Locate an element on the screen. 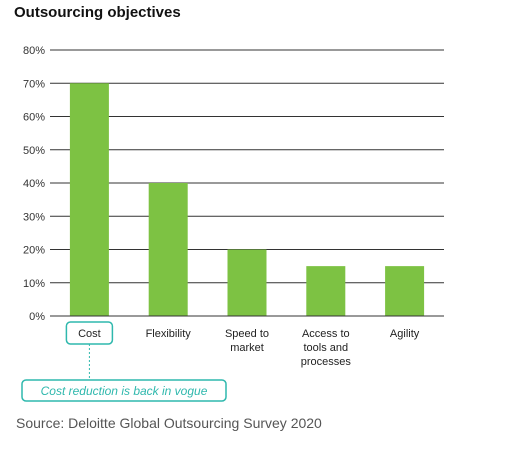 This screenshot has height=470, width=520. y-tick-label: 40% is located at coordinates (34, 184).